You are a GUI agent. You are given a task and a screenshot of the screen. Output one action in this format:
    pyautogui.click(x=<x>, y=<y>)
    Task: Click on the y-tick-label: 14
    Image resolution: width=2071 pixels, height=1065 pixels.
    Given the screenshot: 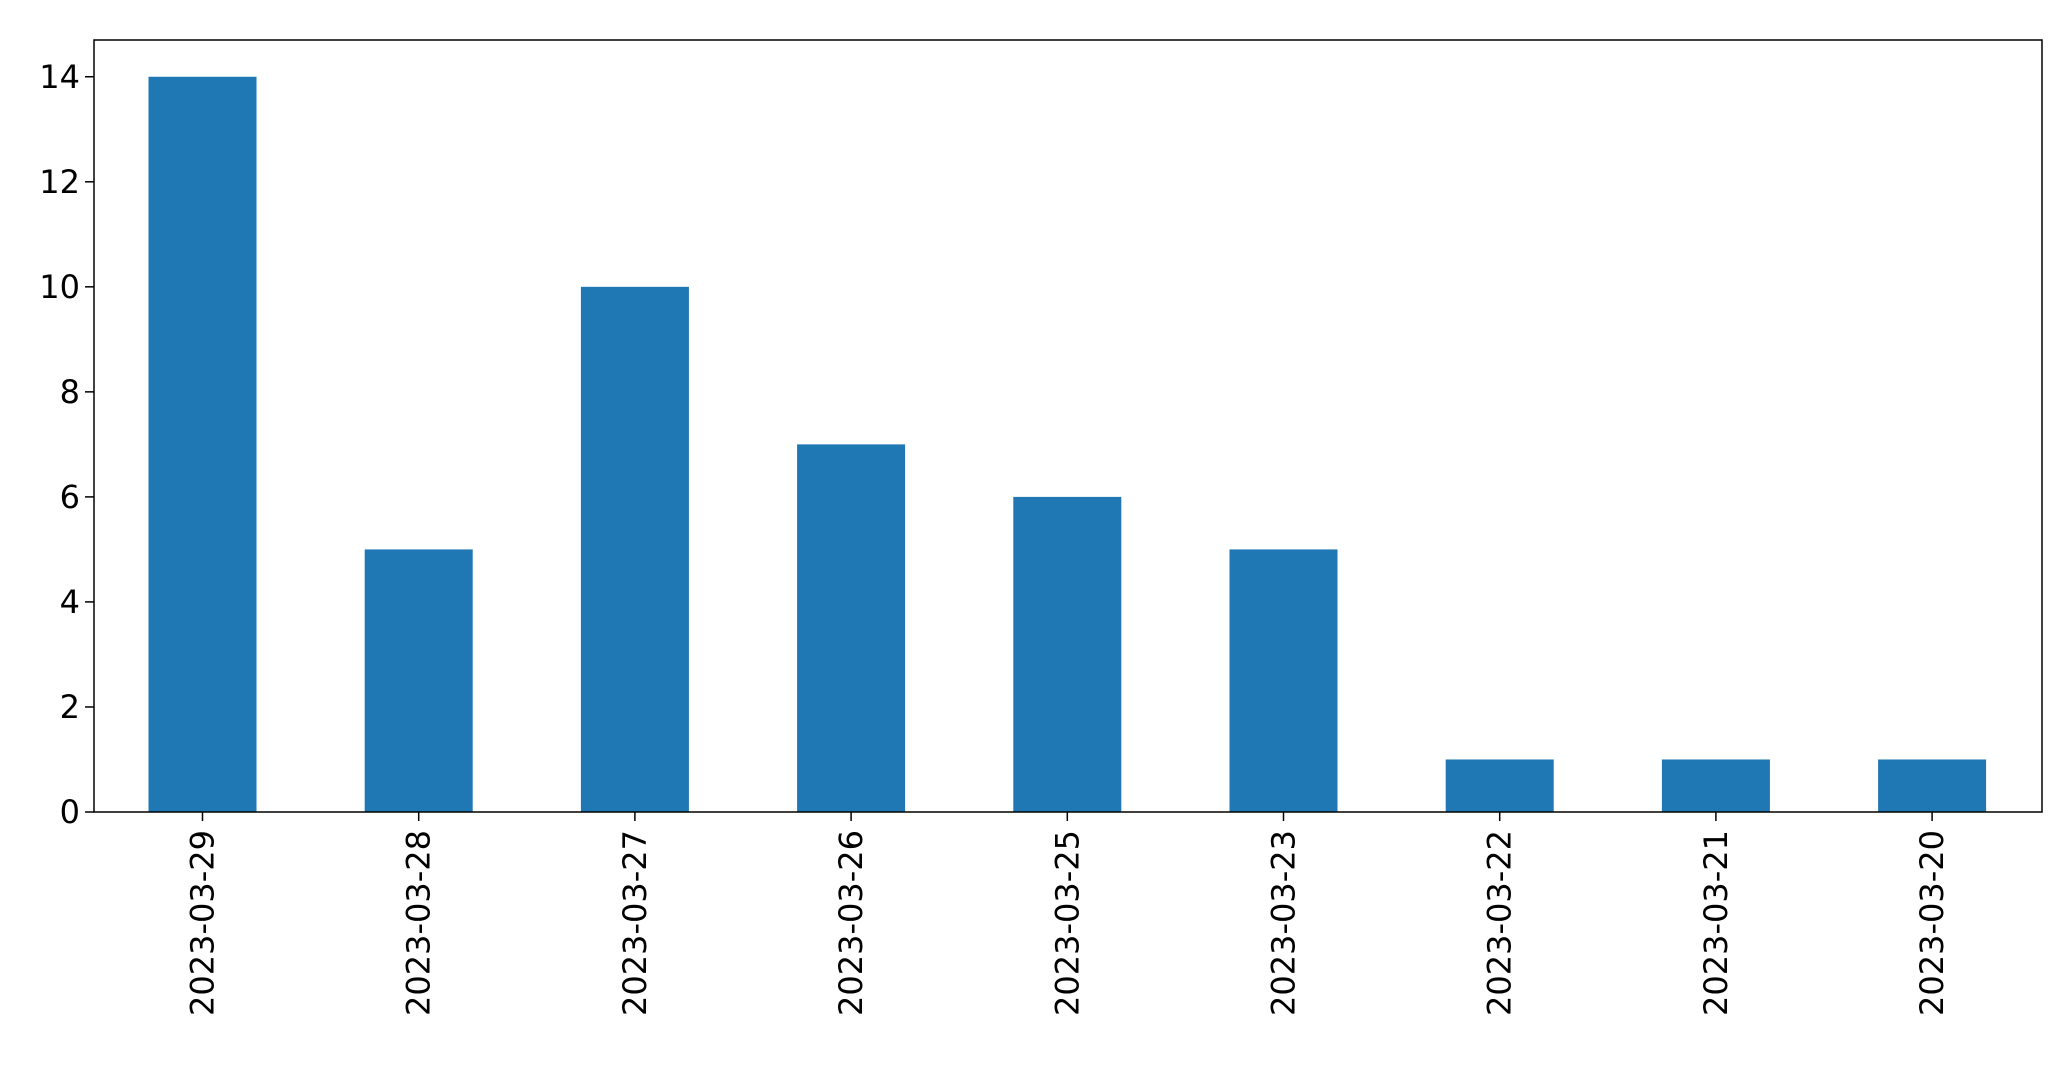 What is the action you would take?
    pyautogui.click(x=59, y=77)
    